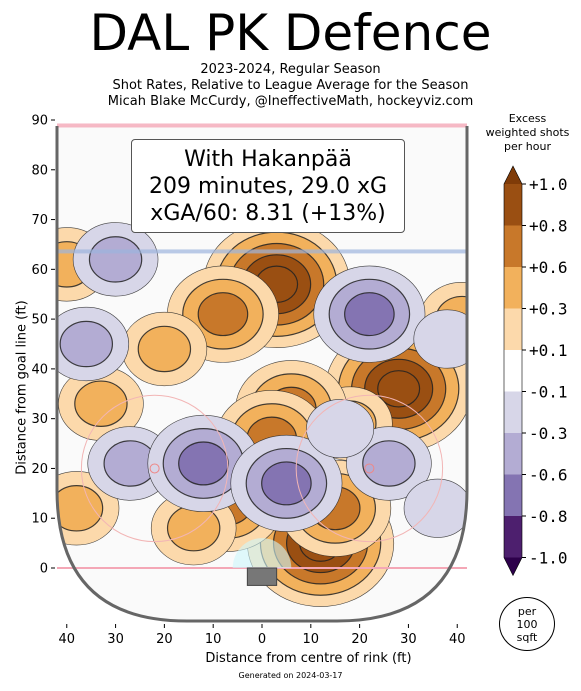 This screenshot has width=581, height=691. Describe the element at coordinates (311, 639) in the screenshot. I see `x-tick-label-5: 10` at that location.